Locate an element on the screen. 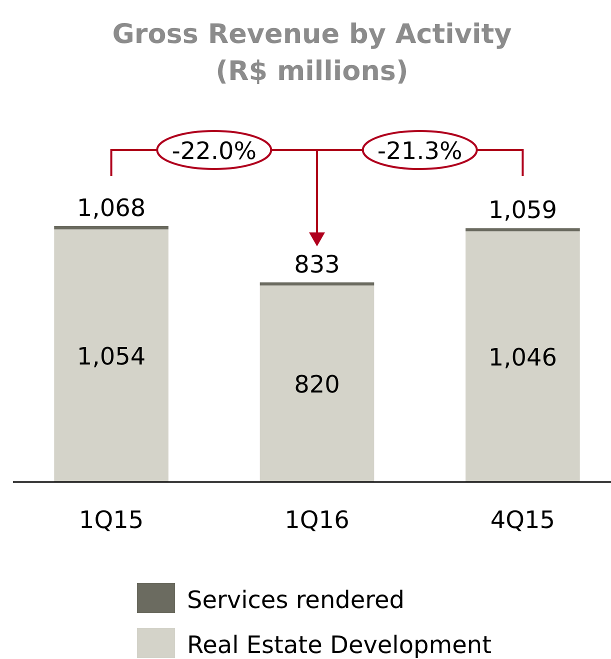 The width and height of the screenshot is (611, 659). data-label: 1,054 is located at coordinates (111, 356).